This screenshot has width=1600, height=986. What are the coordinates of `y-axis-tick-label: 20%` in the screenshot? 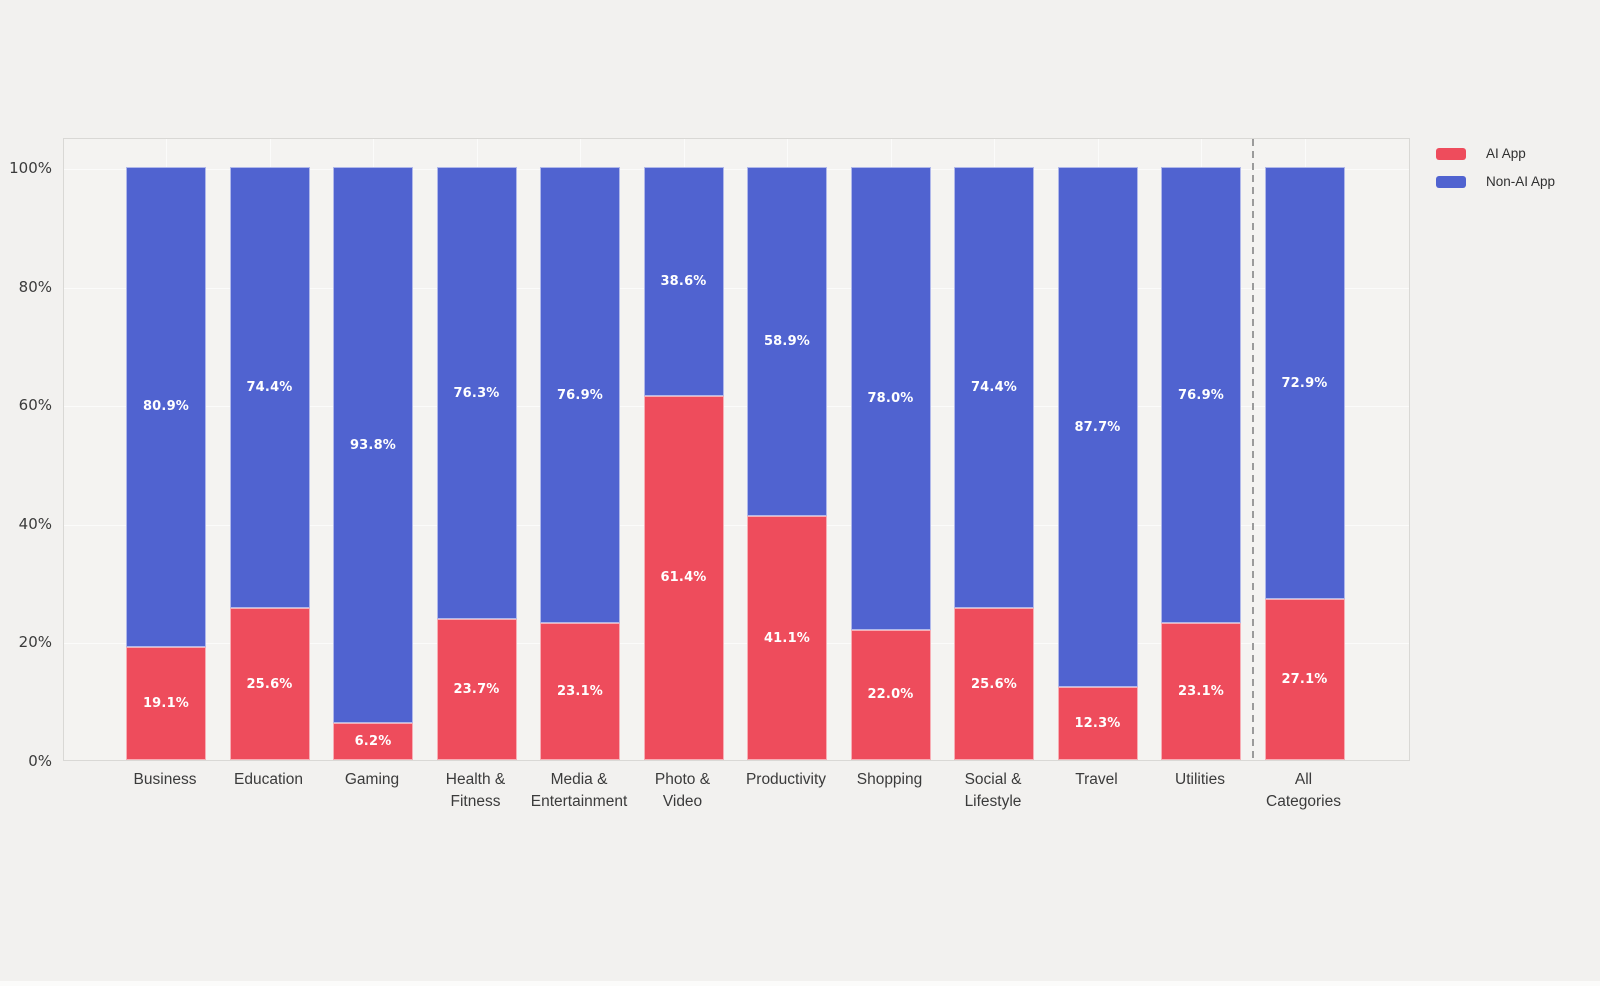 It's located at (35, 642).